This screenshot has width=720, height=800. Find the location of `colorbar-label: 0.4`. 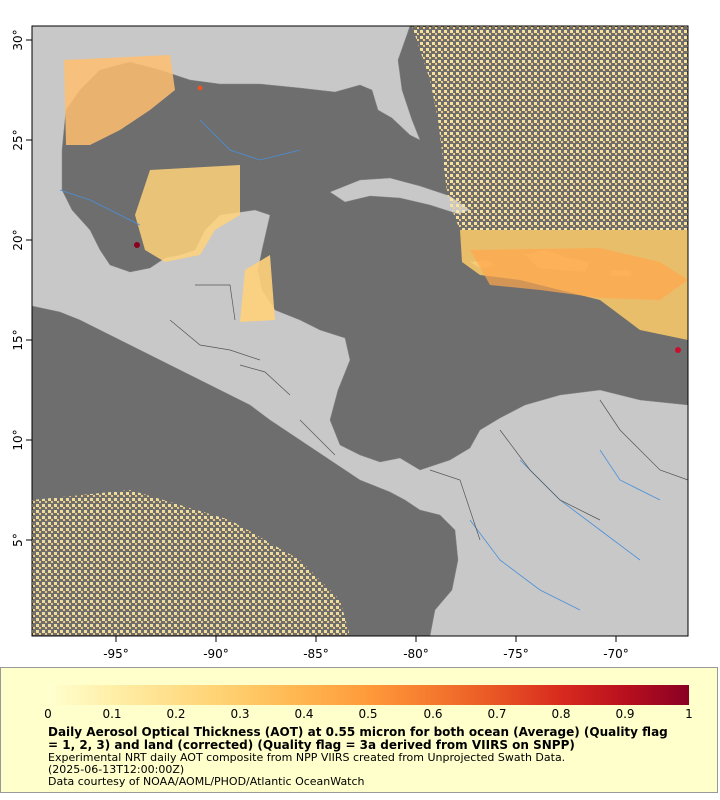

colorbar-label: 0.4 is located at coordinates (304, 714).